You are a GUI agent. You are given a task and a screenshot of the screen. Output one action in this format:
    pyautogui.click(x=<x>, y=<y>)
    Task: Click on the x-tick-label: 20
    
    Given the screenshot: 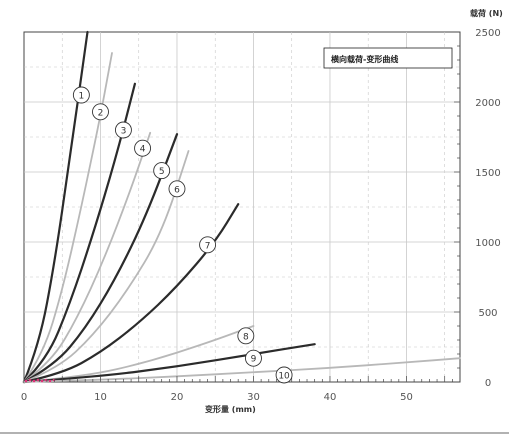 What is the action you would take?
    pyautogui.click(x=177, y=397)
    